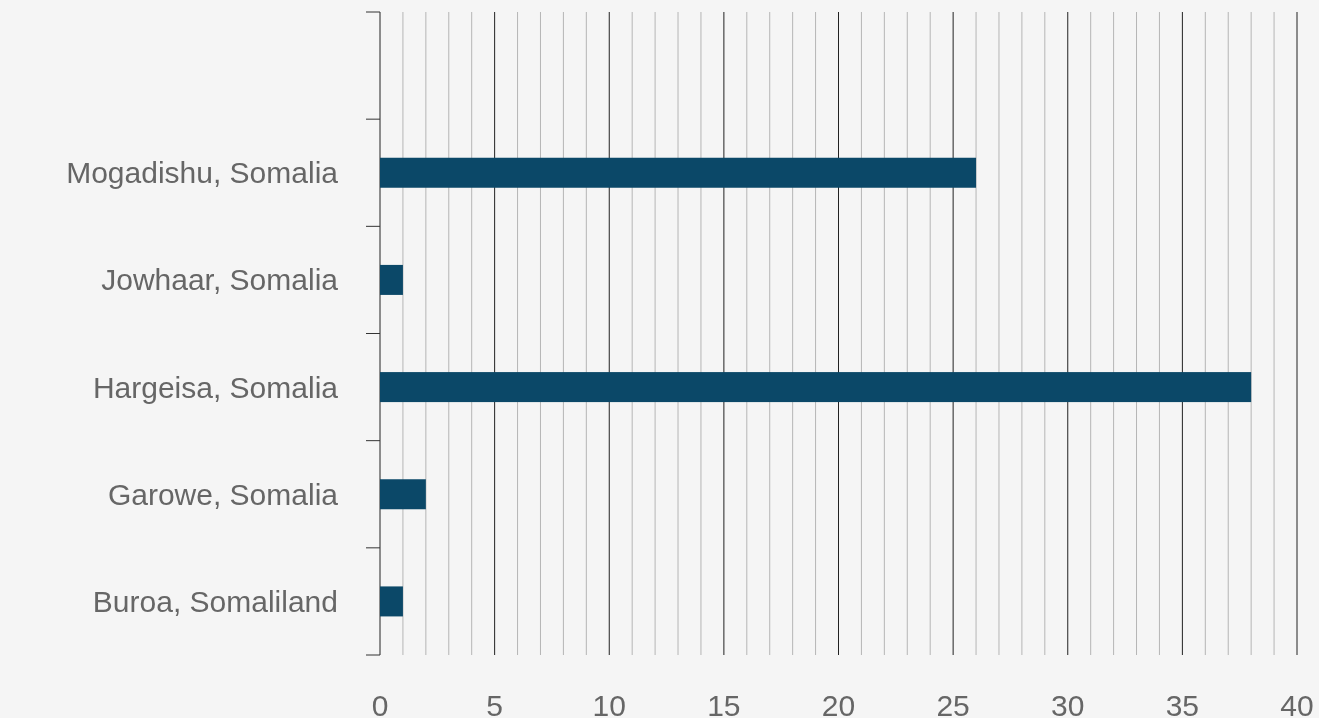 This screenshot has width=1319, height=718. What do you see at coordinates (220, 280) in the screenshot?
I see `y-tick-label: Jowhaar, Somalia` at bounding box center [220, 280].